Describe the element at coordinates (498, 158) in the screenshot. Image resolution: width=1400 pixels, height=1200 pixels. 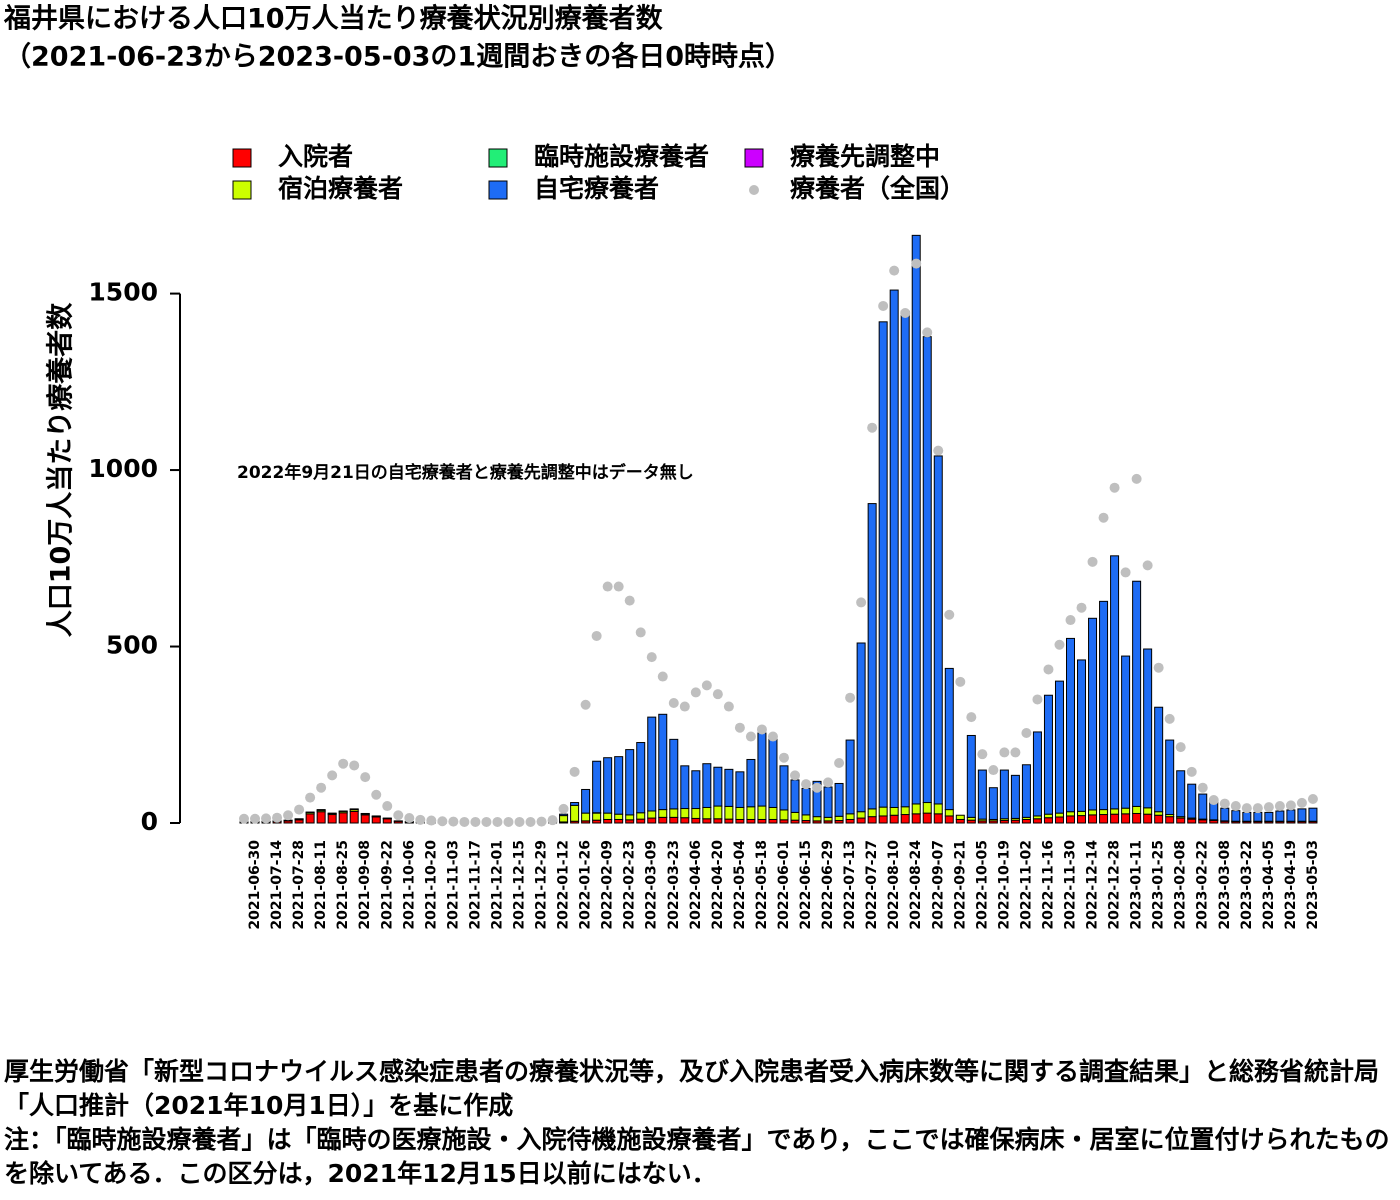
I see `legend-swatch` at that location.